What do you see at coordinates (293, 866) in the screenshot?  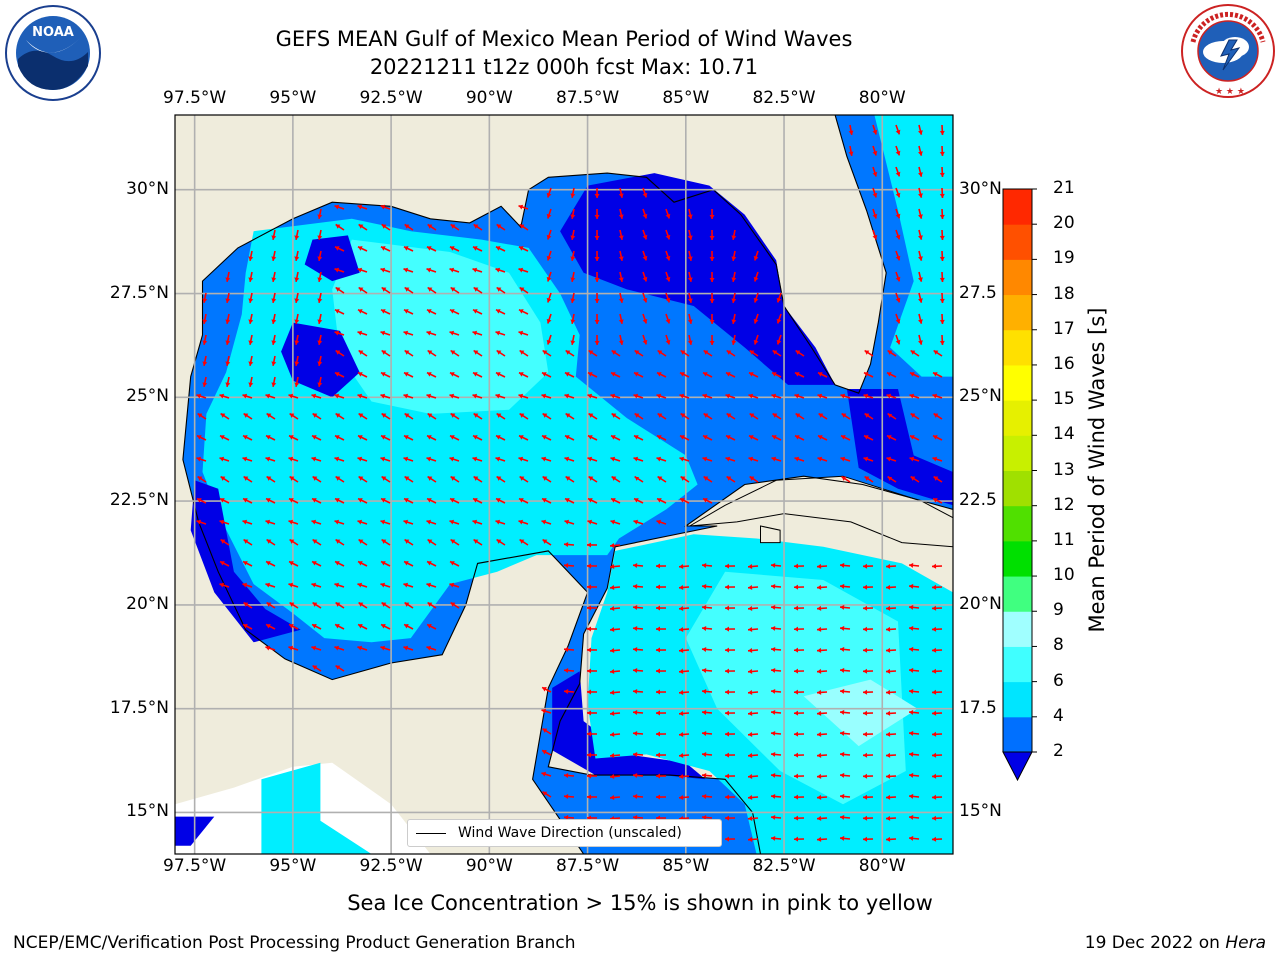 I see `lon-tick-bottom: 95°W` at bounding box center [293, 866].